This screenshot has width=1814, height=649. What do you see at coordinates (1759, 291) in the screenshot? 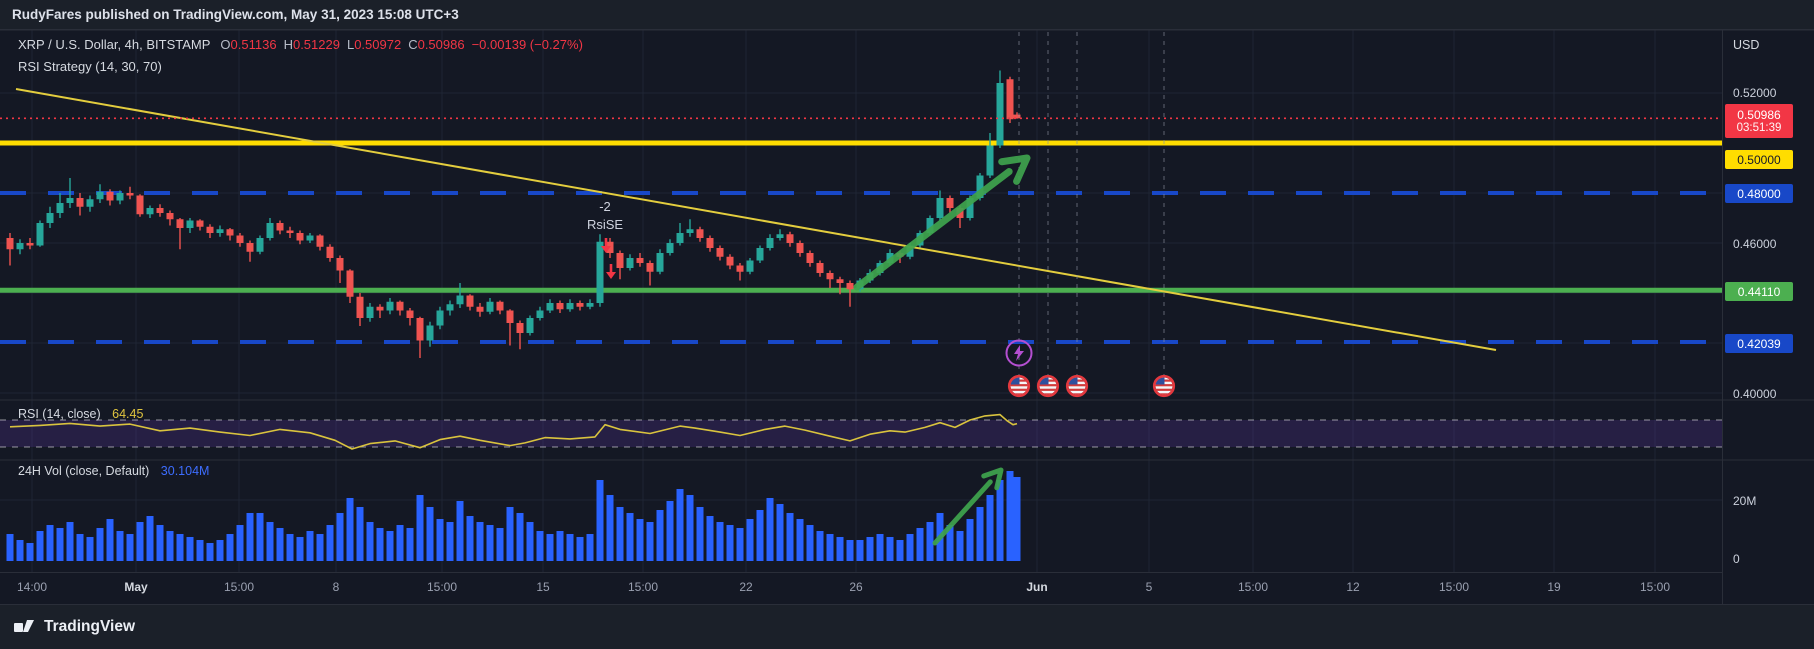
I see `green-level-badge: 0.44110` at bounding box center [1759, 291].